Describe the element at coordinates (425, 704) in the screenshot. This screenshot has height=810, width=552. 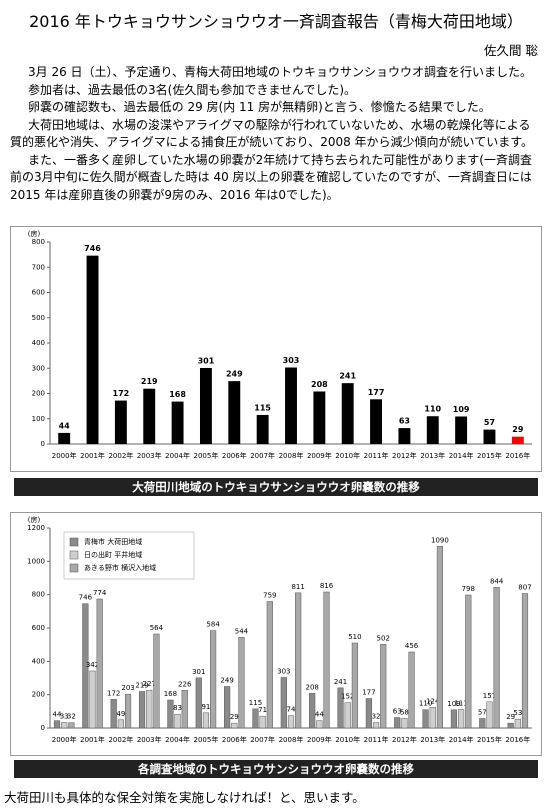
I see `data-label: 110` at that location.